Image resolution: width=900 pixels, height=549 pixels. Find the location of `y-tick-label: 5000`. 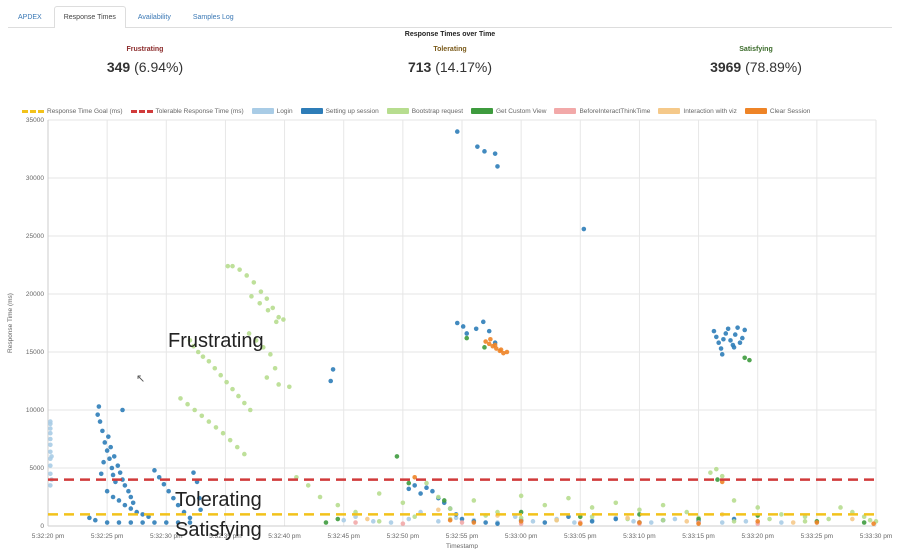

y-tick-label: 5000 is located at coordinates (37, 468).